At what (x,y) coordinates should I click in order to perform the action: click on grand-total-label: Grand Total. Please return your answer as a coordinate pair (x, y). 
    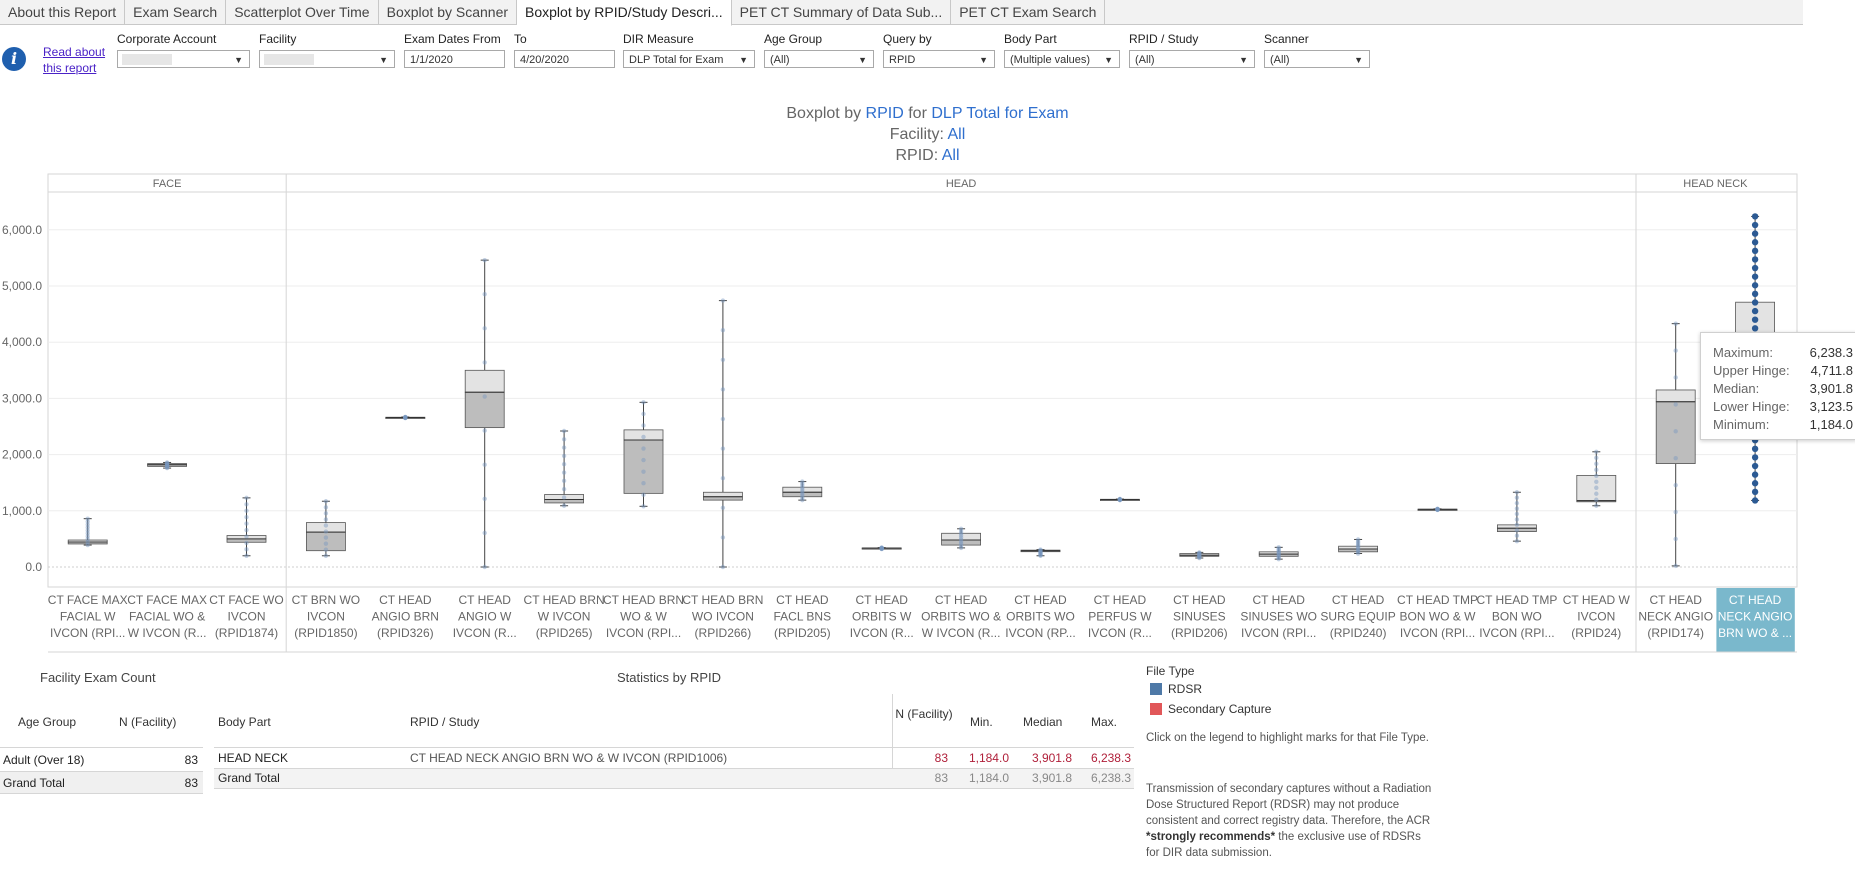
    Looking at the image, I should click on (34, 783).